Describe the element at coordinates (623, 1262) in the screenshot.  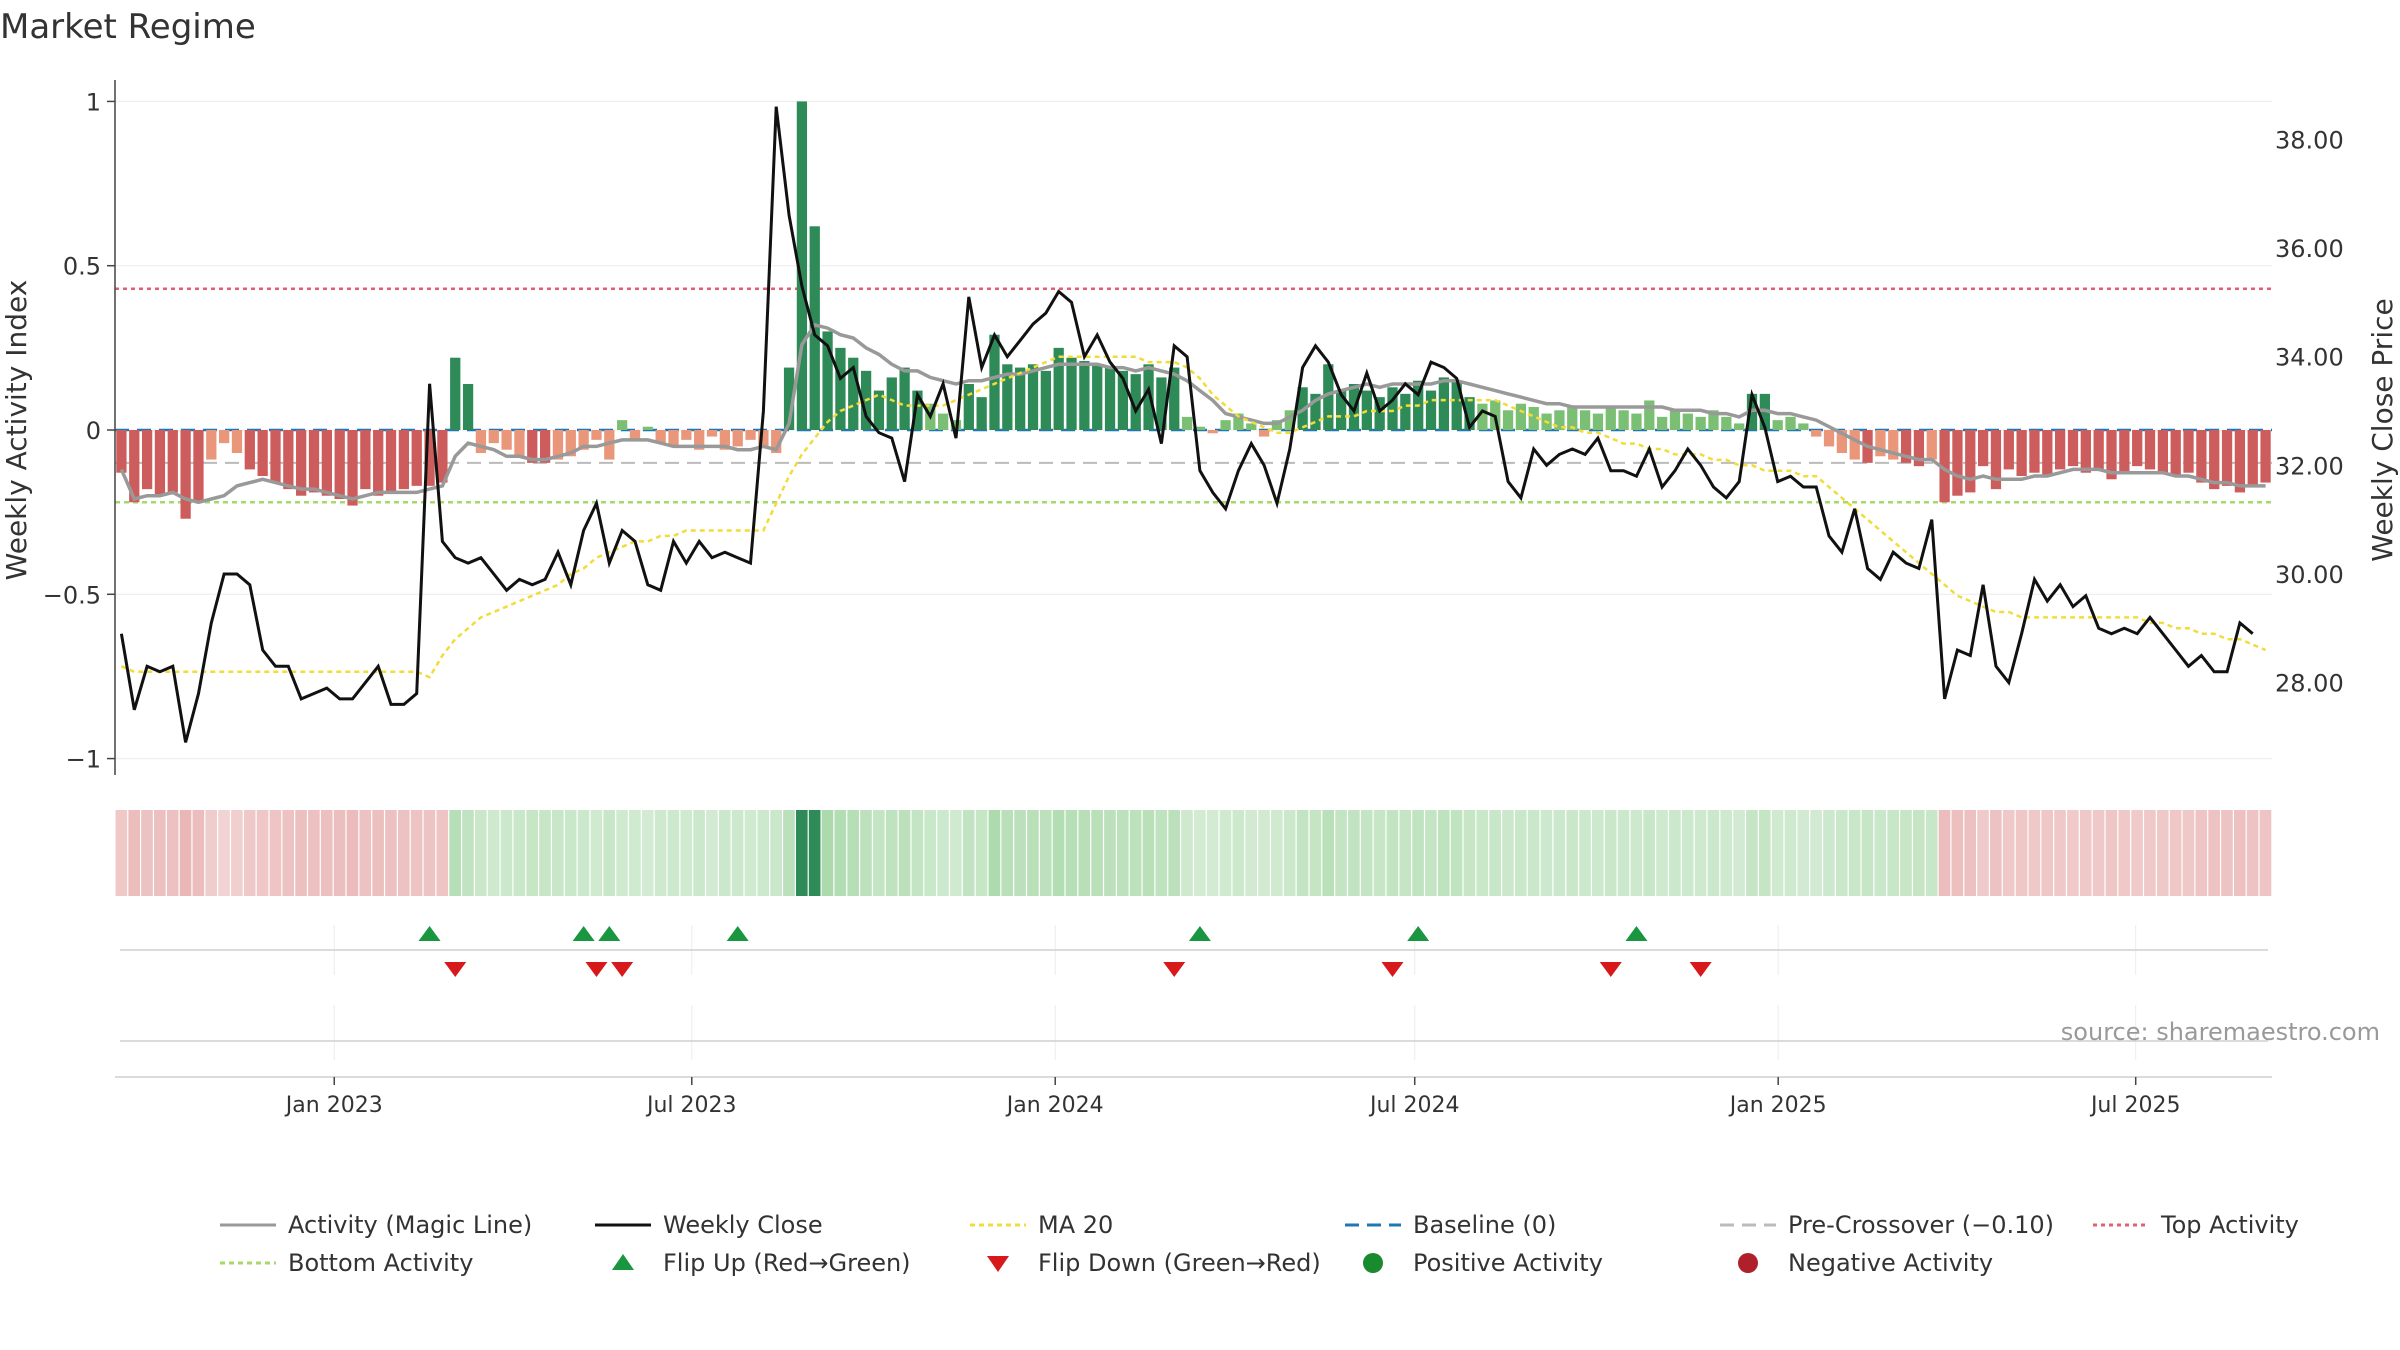
I see `legend-swatch-tri-up` at that location.